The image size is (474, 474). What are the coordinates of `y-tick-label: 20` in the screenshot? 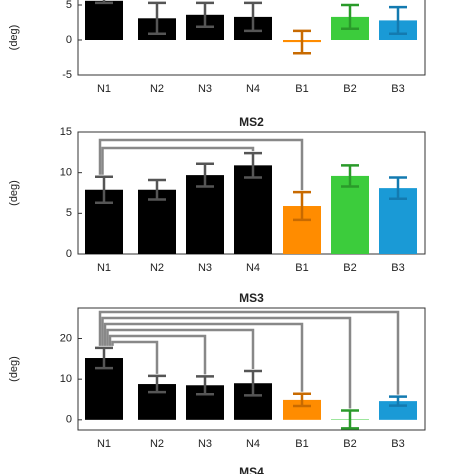 It's located at (66, 338).